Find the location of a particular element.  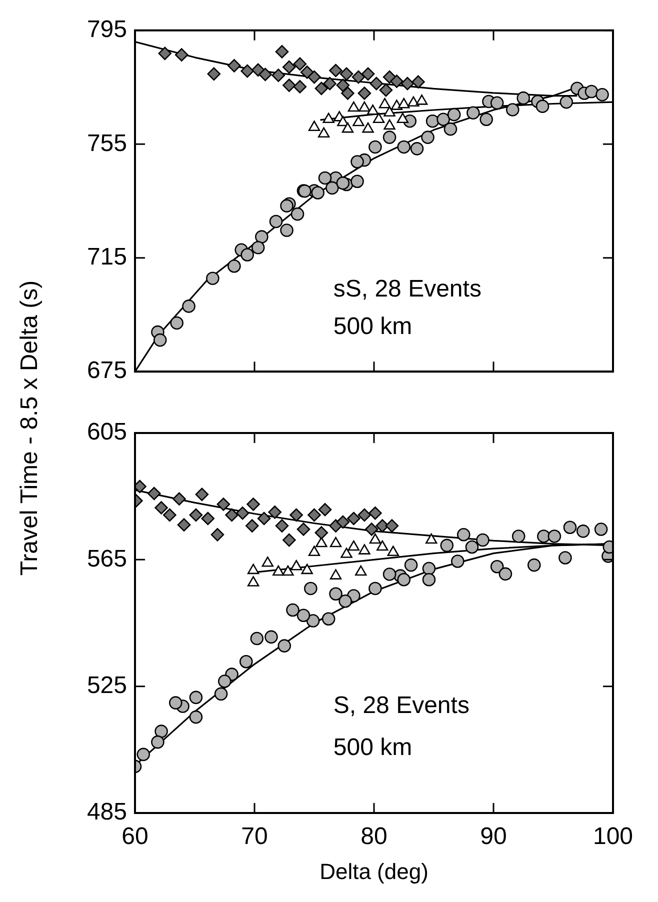

x-tick-label: 60 is located at coordinates (135, 836).